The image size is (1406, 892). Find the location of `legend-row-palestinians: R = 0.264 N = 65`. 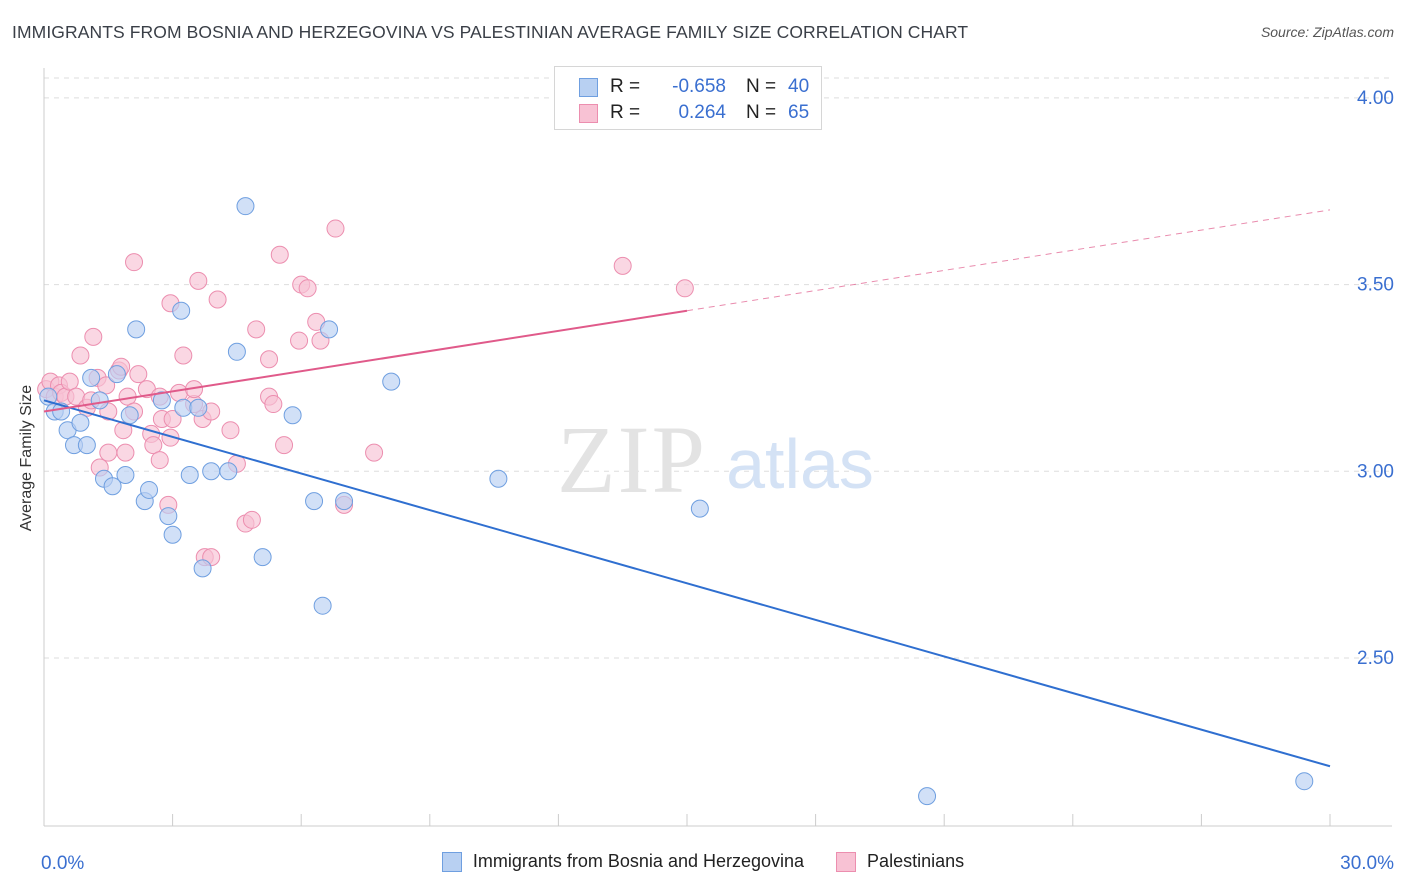

legend-row-palestinians: R = 0.264 N = 65 is located at coordinates (694, 113).